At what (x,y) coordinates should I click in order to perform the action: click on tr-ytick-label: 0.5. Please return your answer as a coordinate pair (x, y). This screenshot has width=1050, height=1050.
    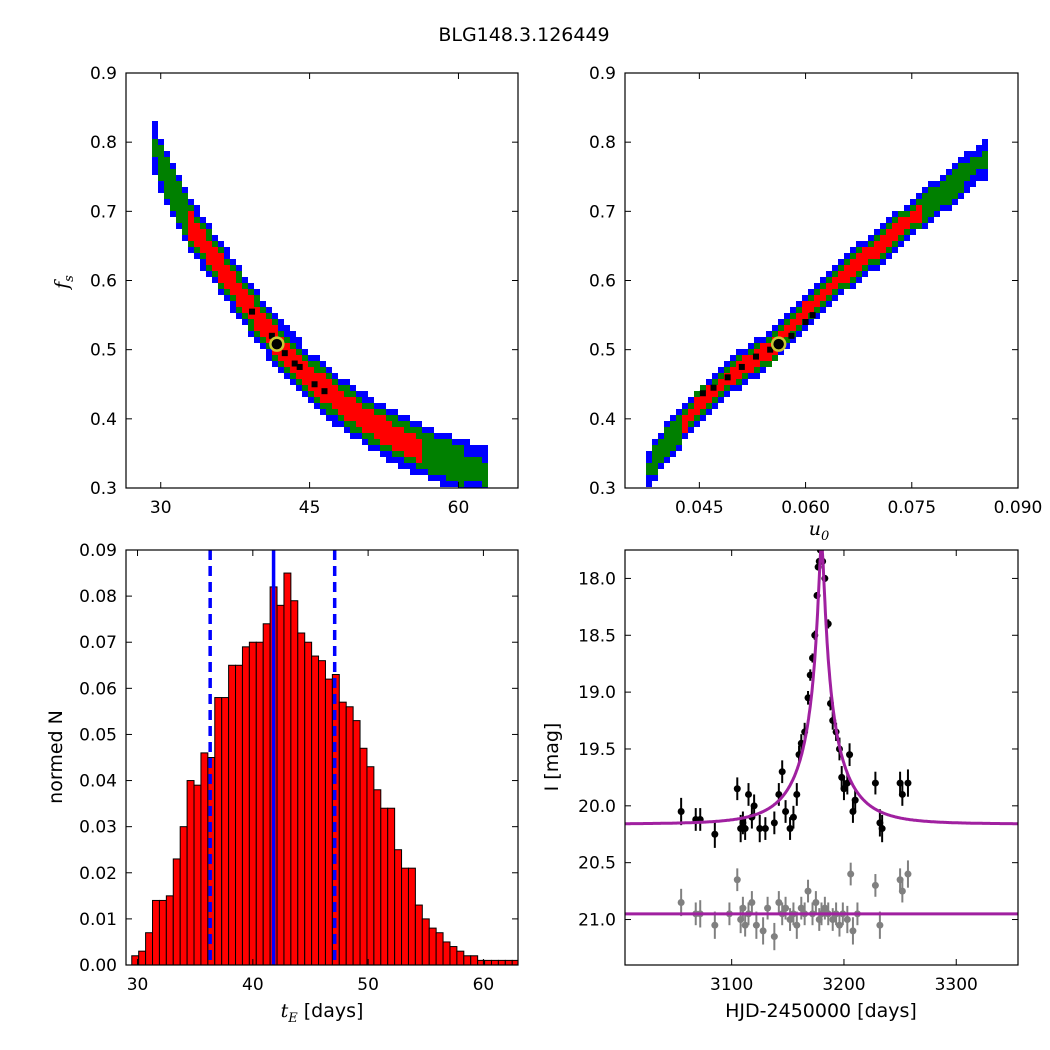
    Looking at the image, I should click on (602, 351).